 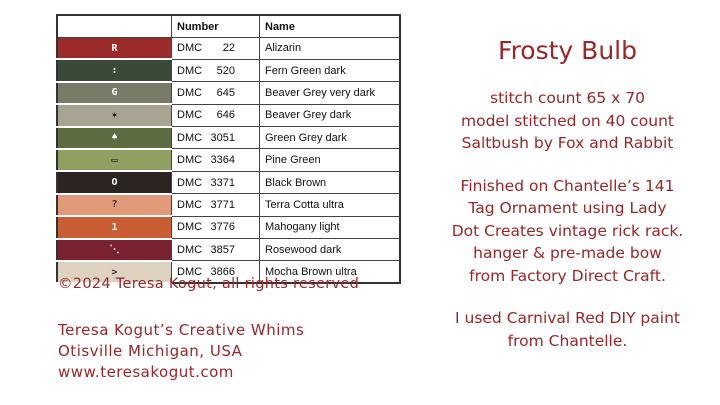 I want to click on floss-number: DMC 3776, so click(x=215, y=227).